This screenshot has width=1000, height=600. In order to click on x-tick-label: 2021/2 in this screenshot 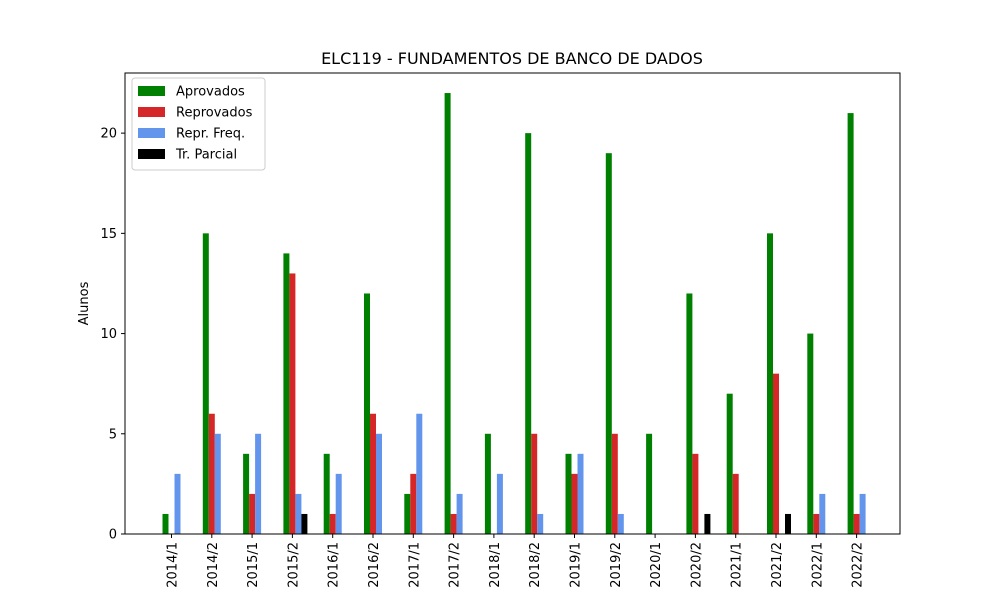, I will do `click(777, 565)`.